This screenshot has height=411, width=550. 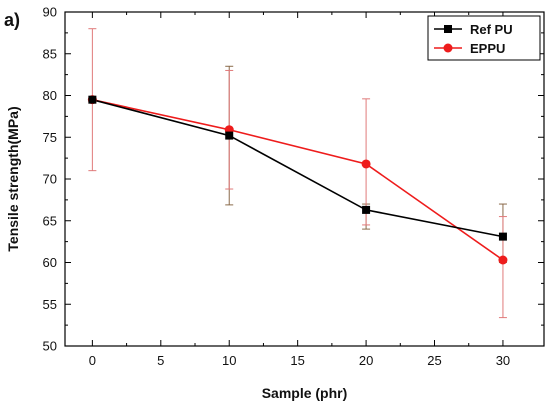 What do you see at coordinates (50, 12) in the screenshot?
I see `y-tick-label: 90` at bounding box center [50, 12].